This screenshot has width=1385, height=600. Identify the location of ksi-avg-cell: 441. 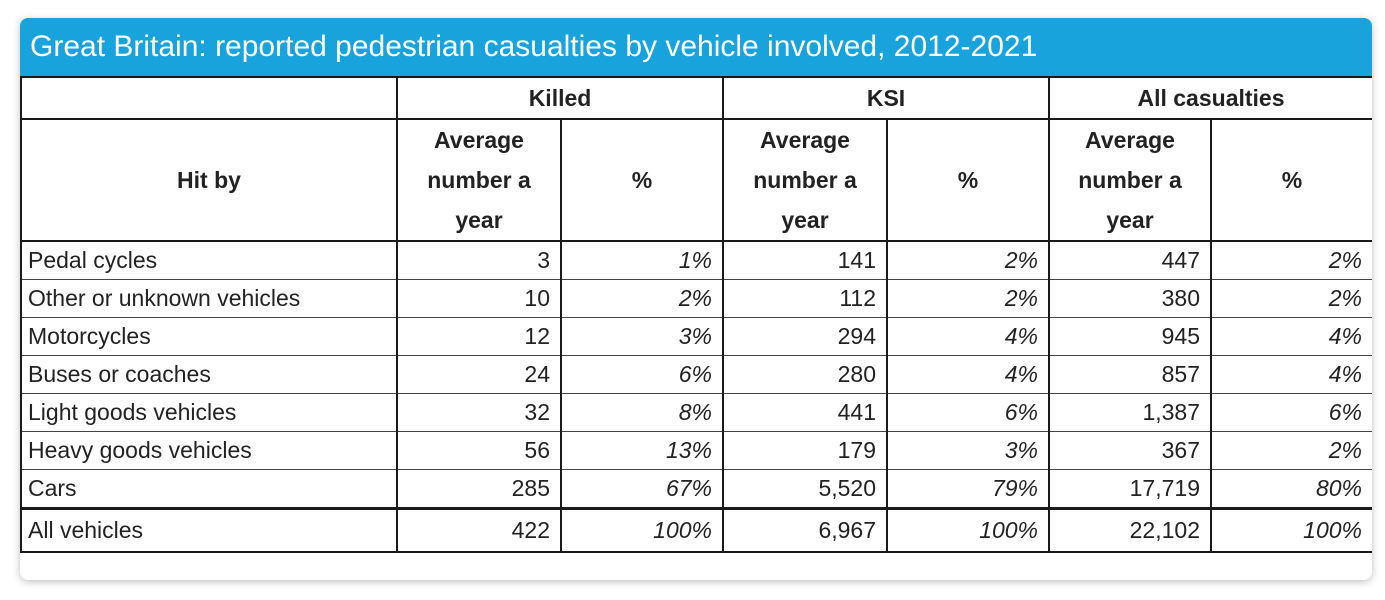
(805, 412).